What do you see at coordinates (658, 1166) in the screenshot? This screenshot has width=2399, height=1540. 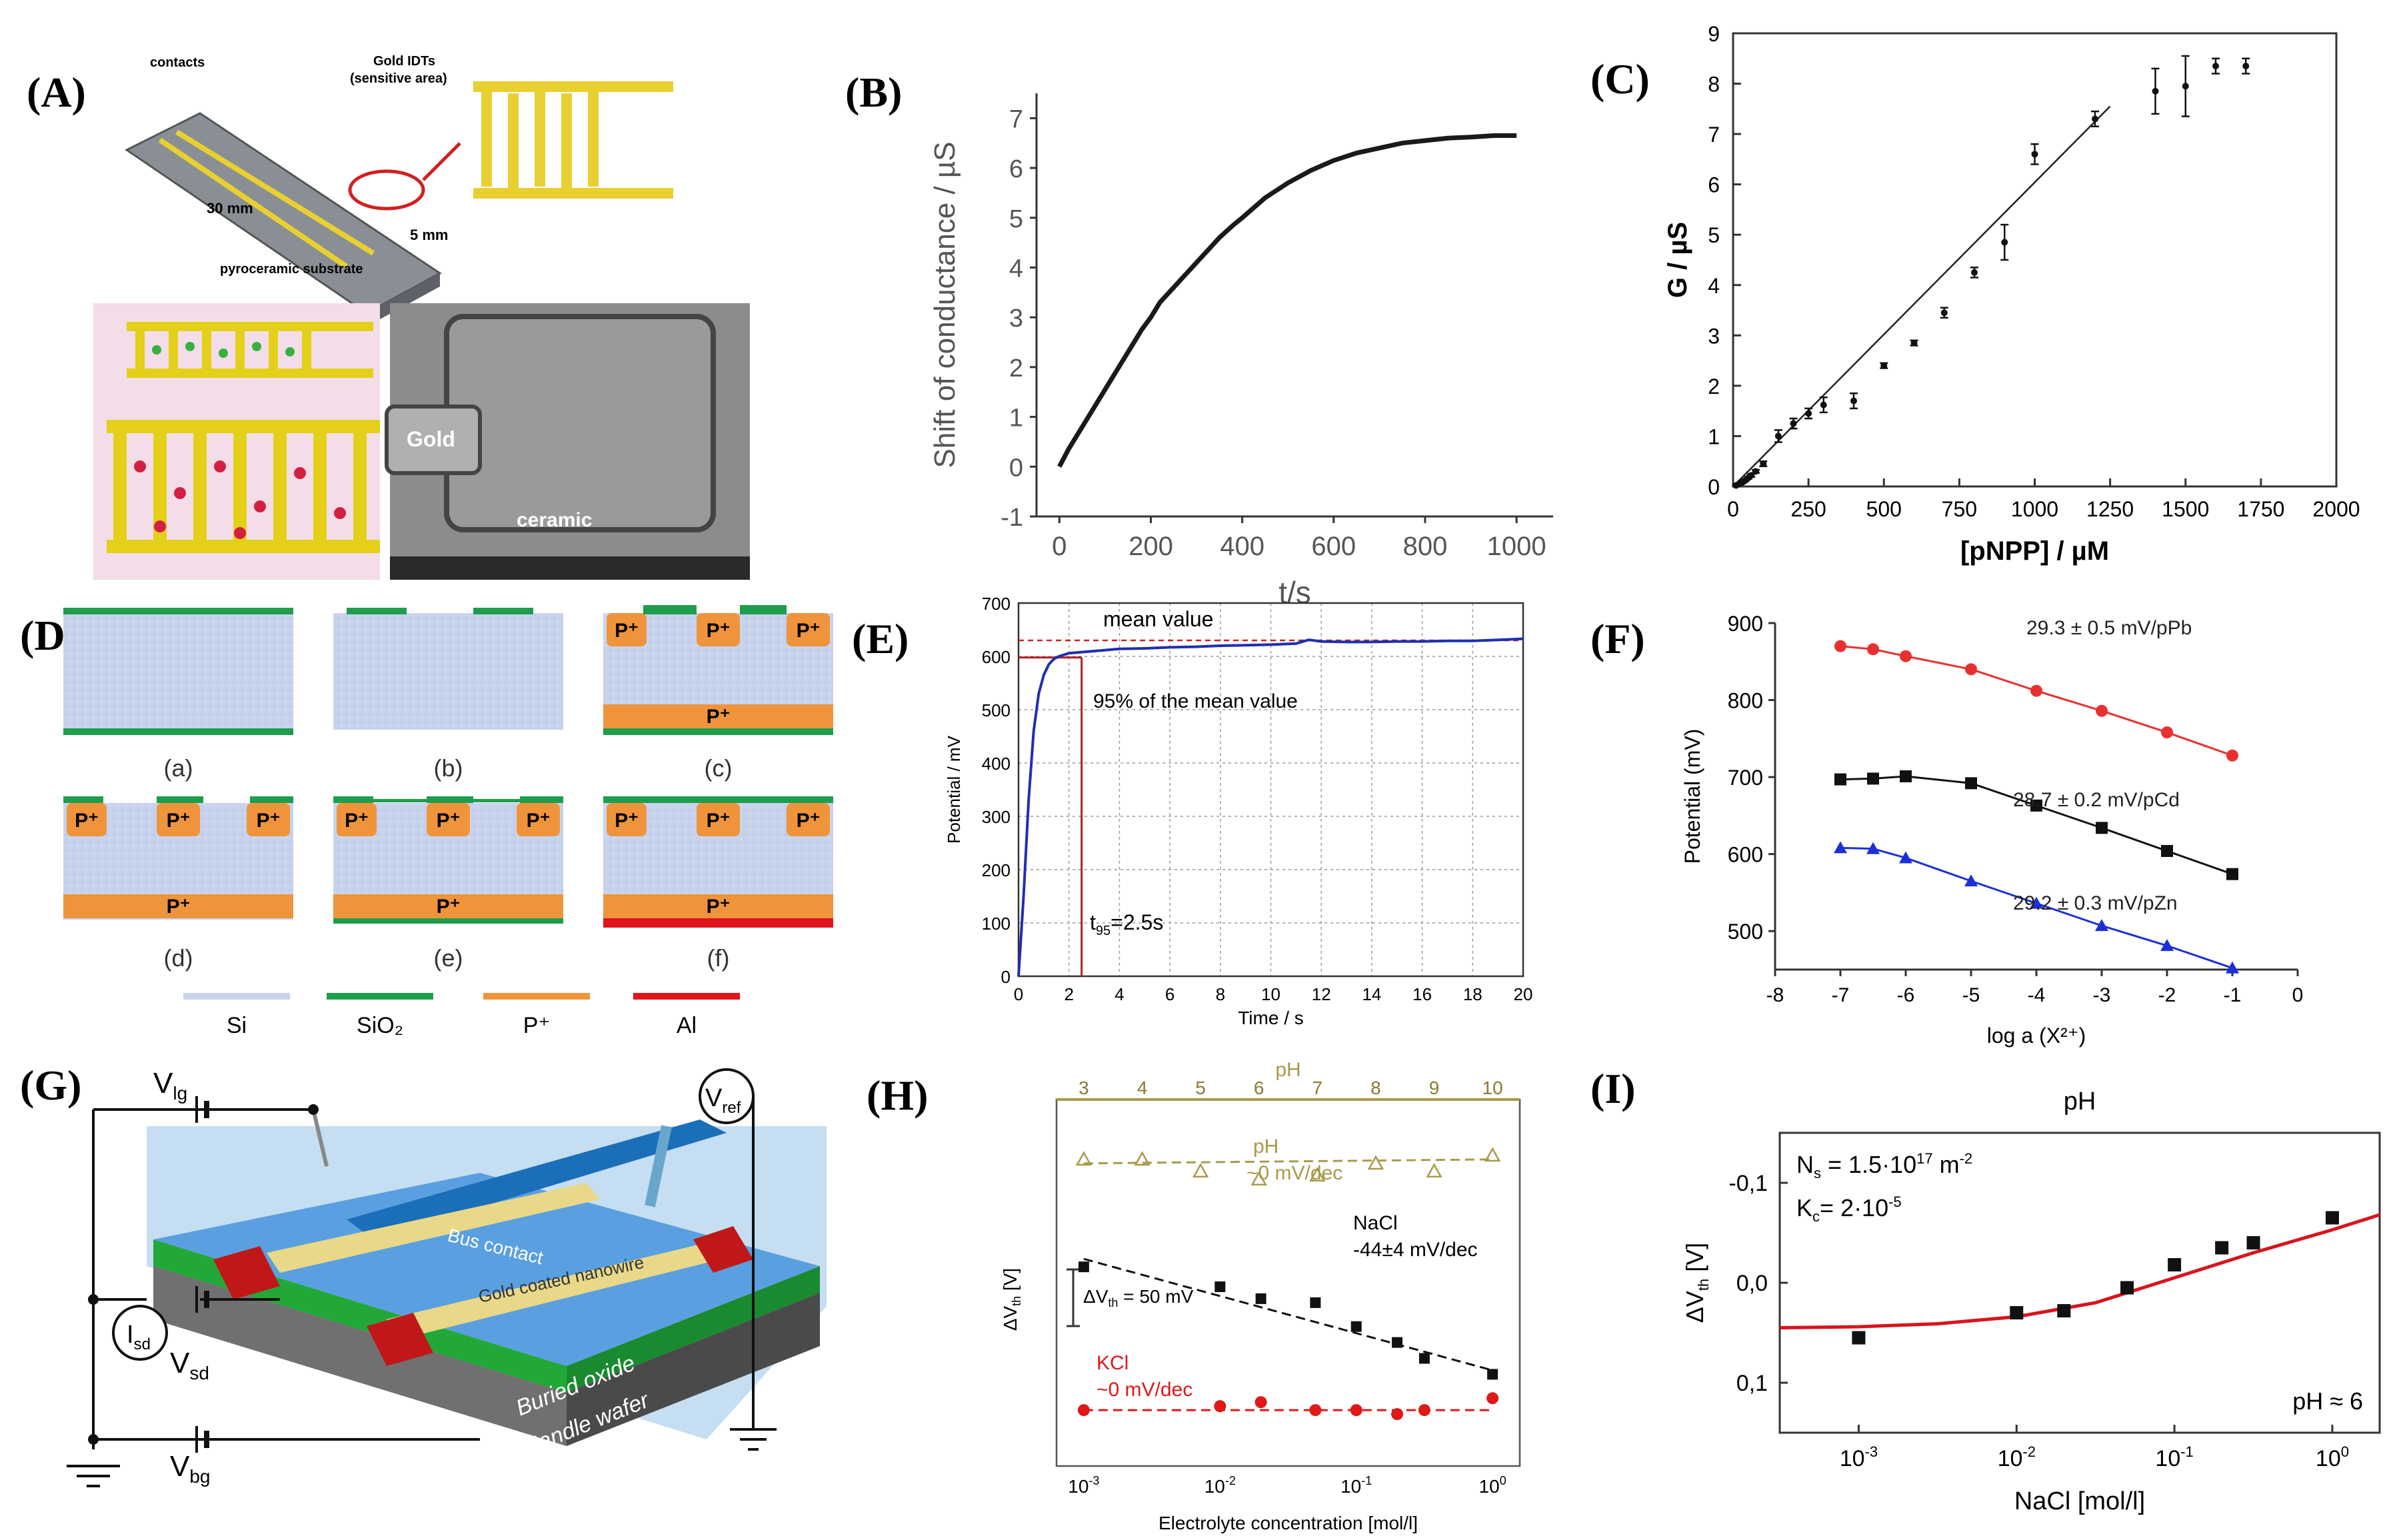 I see `reference-electrode` at bounding box center [658, 1166].